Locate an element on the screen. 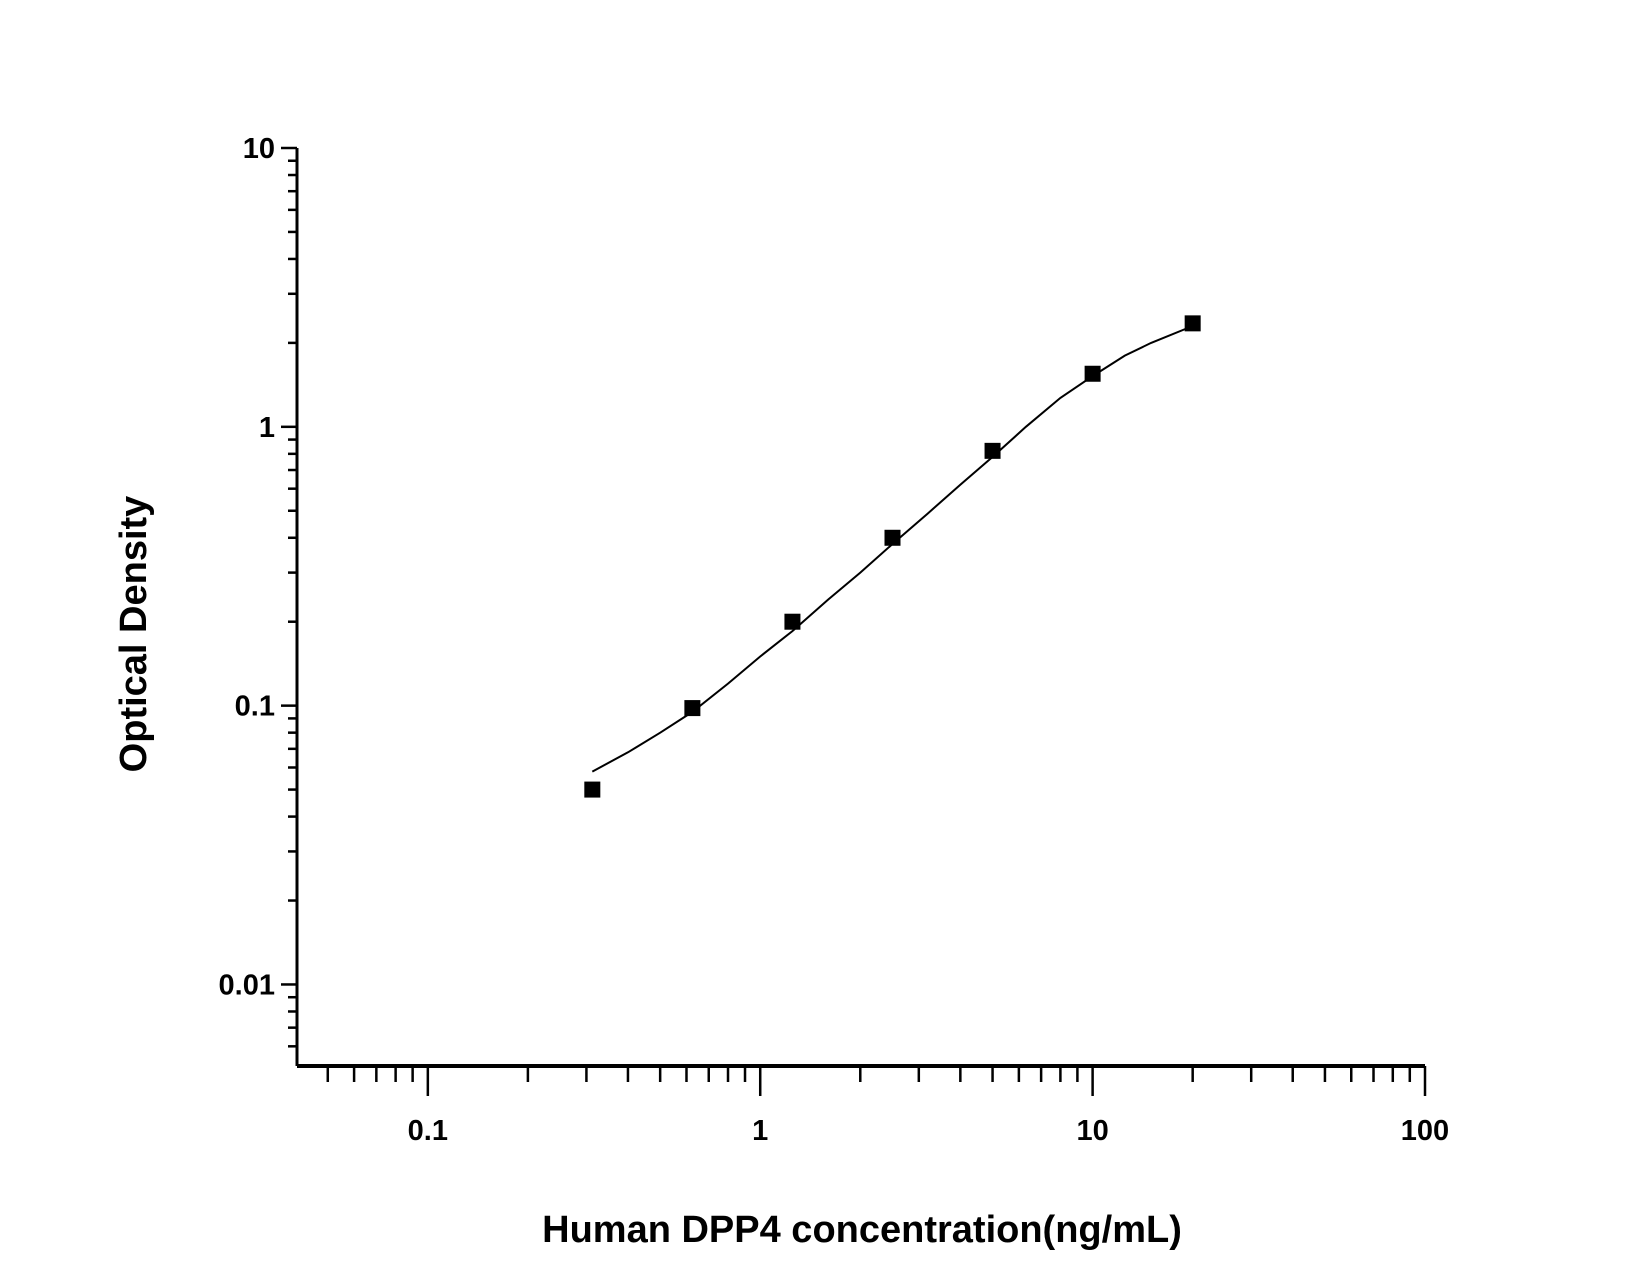 The width and height of the screenshot is (1650, 1275). x-tick-label: 0.1 is located at coordinates (428, 1131).